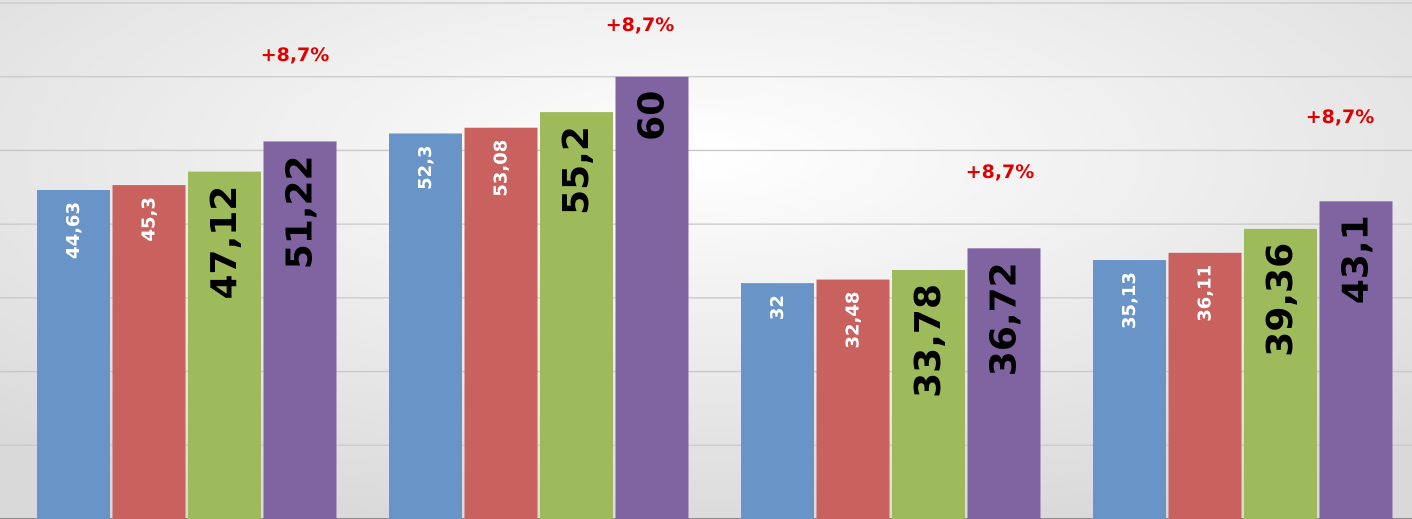 Image resolution: width=1412 pixels, height=519 pixels. What do you see at coordinates (576, 170) in the screenshot?
I see `value-label: 55,2` at bounding box center [576, 170].